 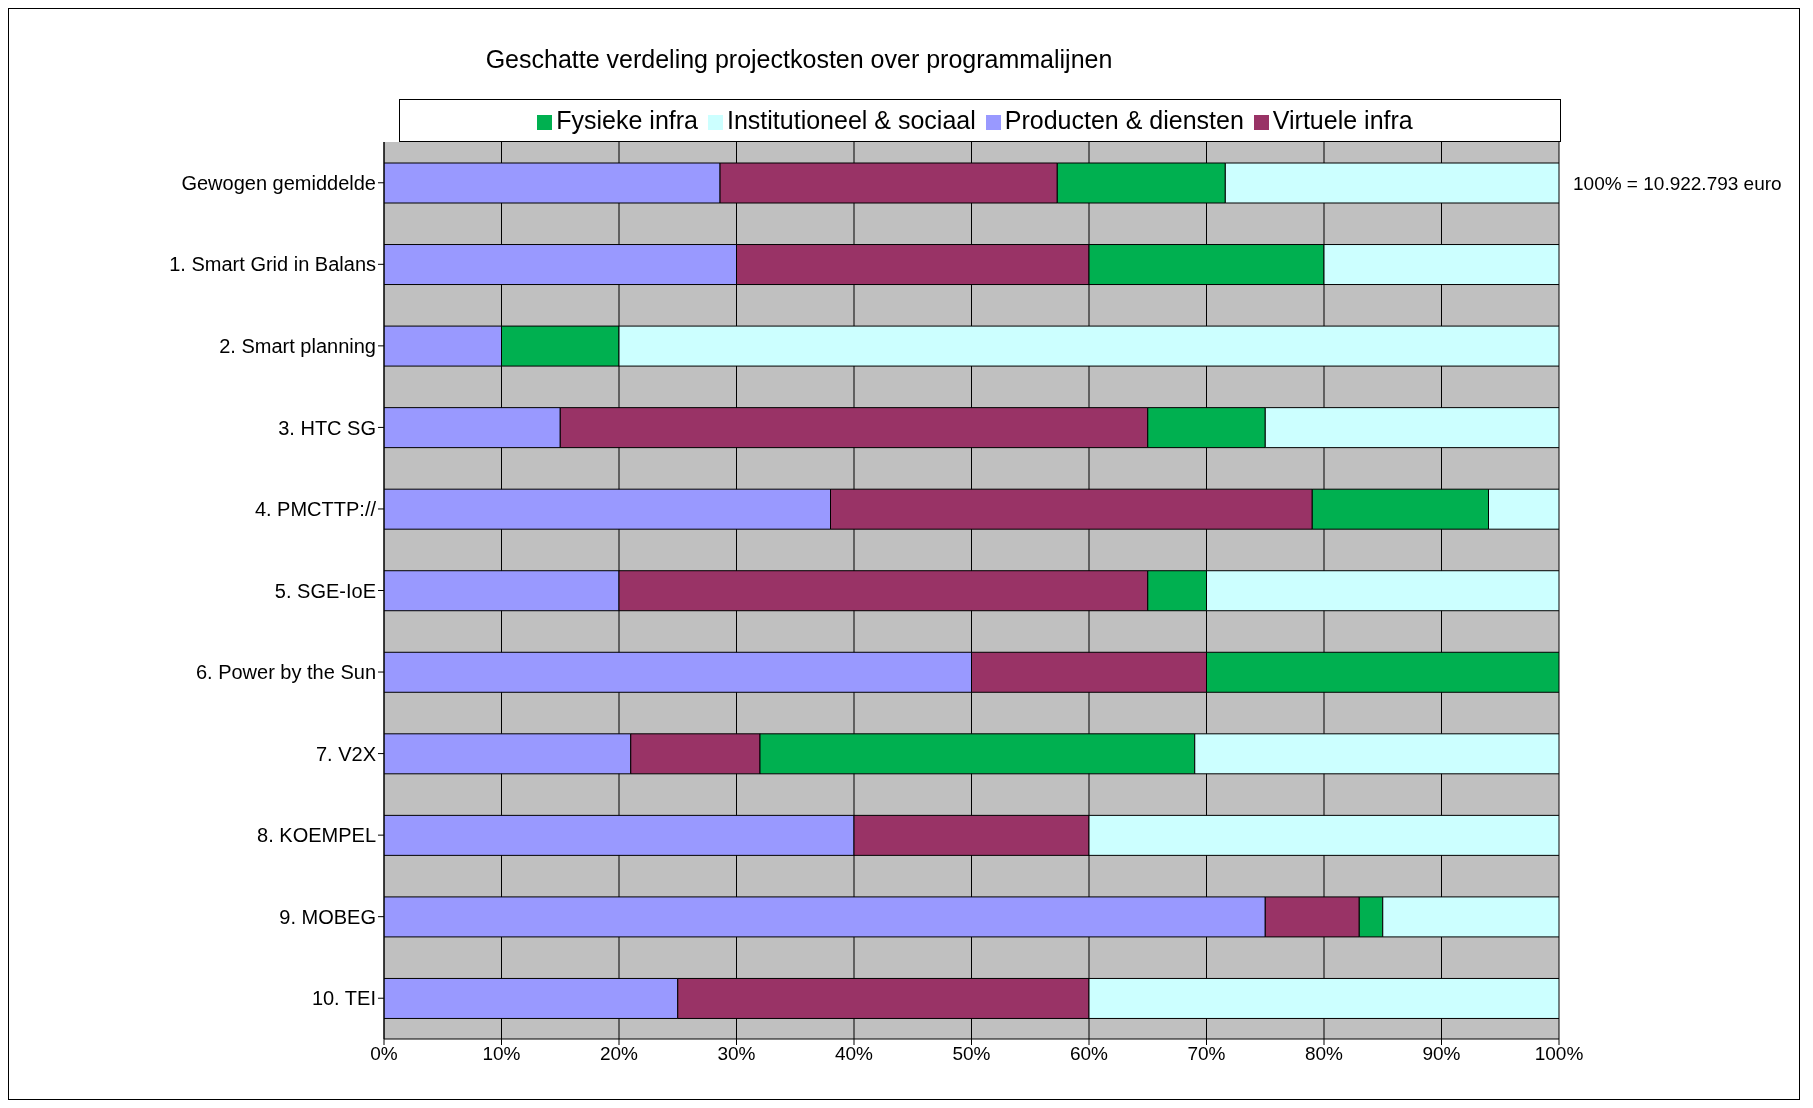 I want to click on legend-label: Producten & diensten, so click(x=1124, y=120).